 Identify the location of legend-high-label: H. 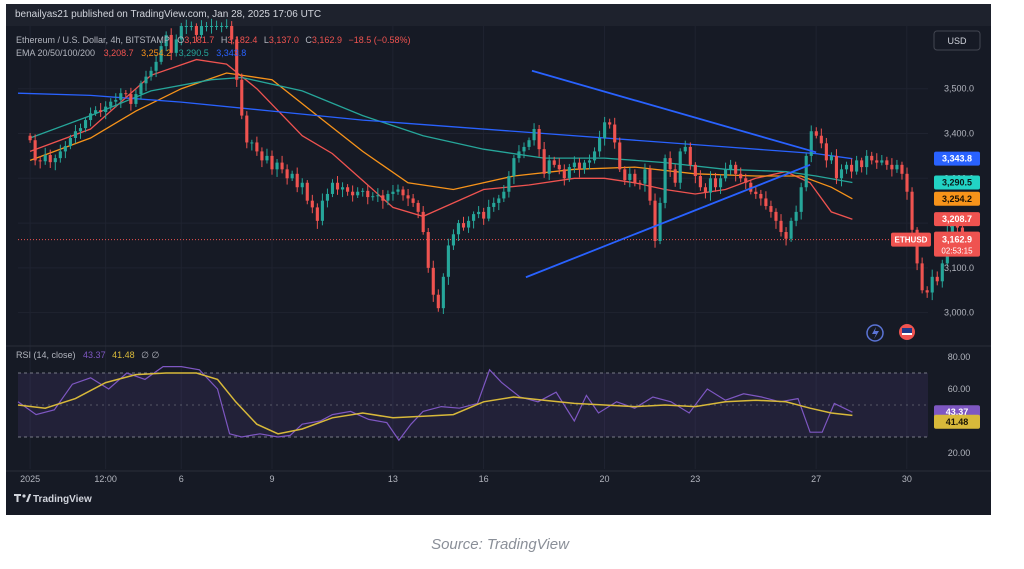
(224, 40).